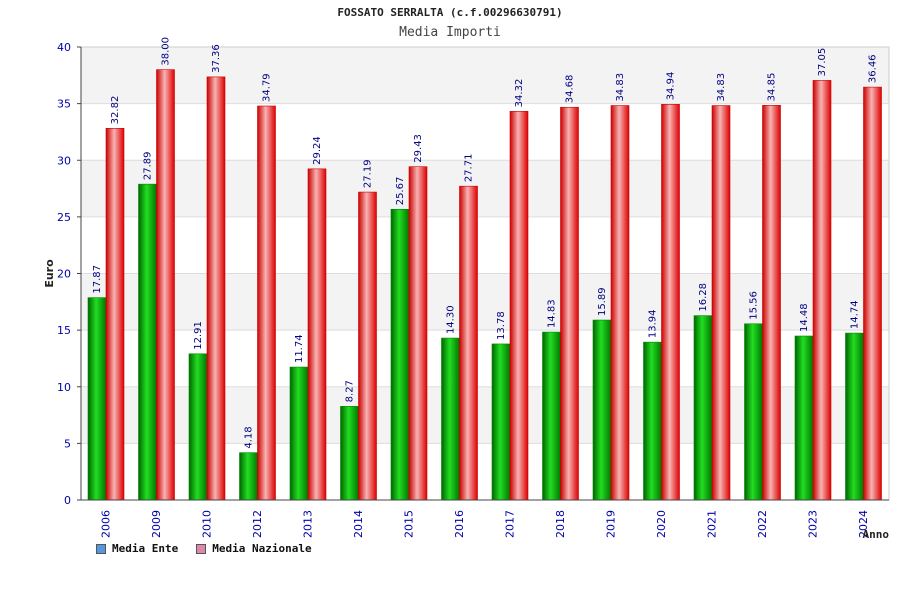 The width and height of the screenshot is (900, 600). What do you see at coordinates (206, 524) in the screenshot?
I see `x-tick-label: 2010` at bounding box center [206, 524].